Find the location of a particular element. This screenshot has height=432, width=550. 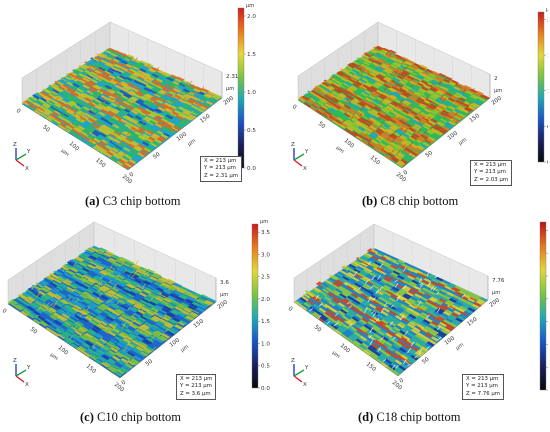

caption-text-d: C18 chip bottom is located at coordinates (418, 417).